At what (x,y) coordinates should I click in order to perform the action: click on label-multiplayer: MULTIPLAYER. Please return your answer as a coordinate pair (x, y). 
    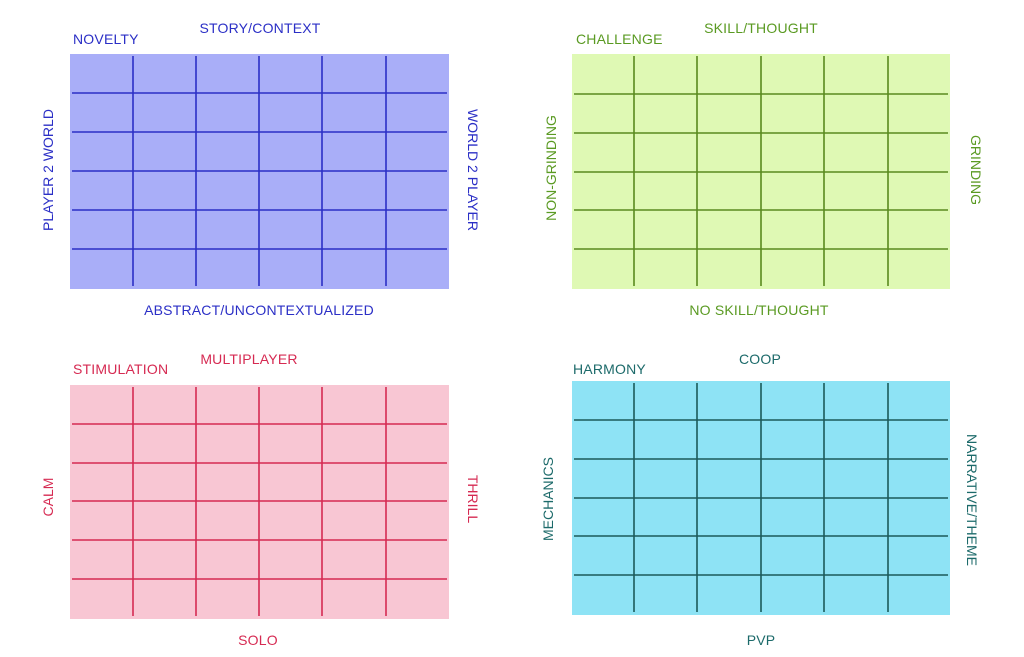
    Looking at the image, I should click on (249, 359).